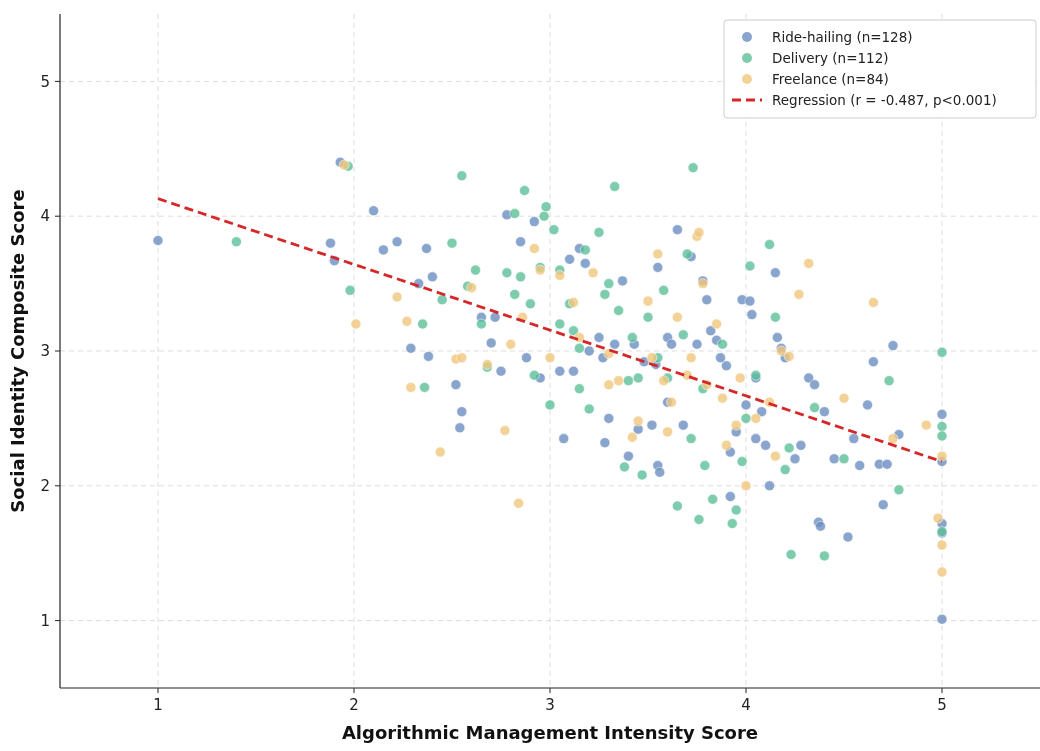 Image resolution: width=1040 pixels, height=751 pixels. I want to click on legend-label: Ride-hailing (n=128), so click(842, 36).